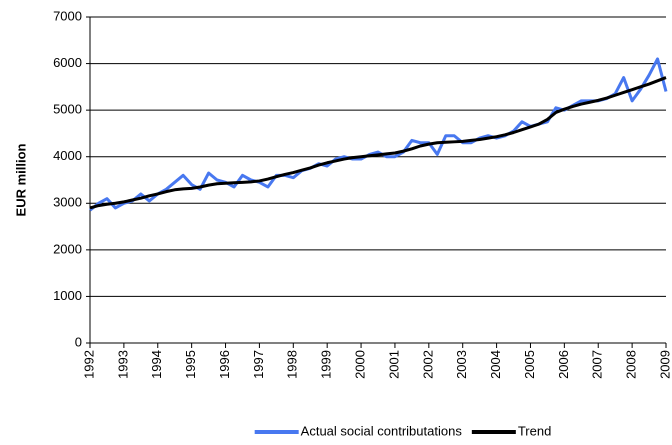  I want to click on y-tick-label: 2000, so click(67, 248).